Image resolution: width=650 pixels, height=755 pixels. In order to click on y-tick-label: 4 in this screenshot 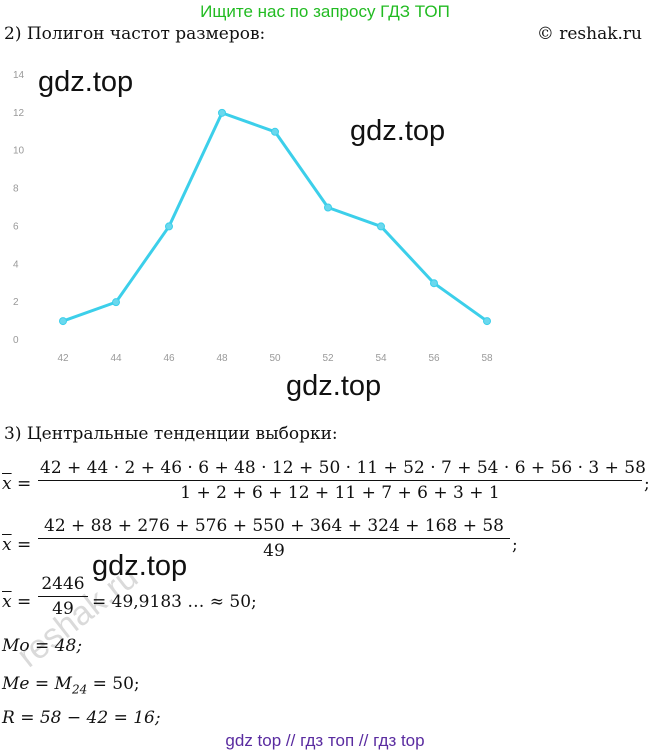, I will do `click(16, 264)`.